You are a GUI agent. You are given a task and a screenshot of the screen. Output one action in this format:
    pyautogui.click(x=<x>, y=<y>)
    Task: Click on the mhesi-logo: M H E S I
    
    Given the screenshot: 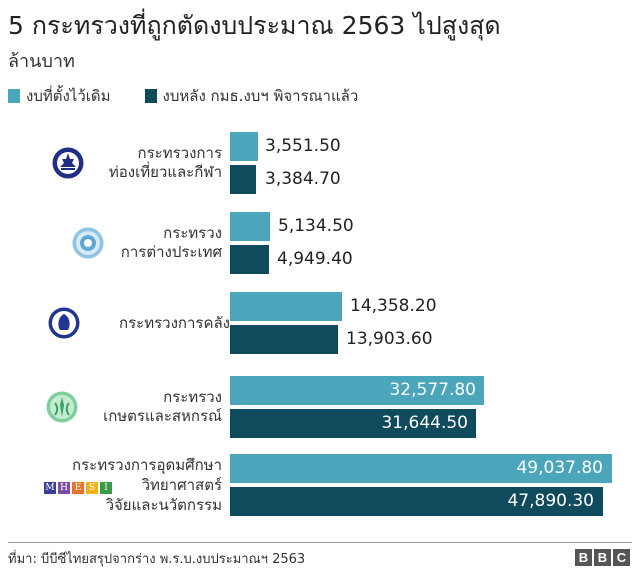 What is the action you would take?
    pyautogui.click(x=79, y=488)
    